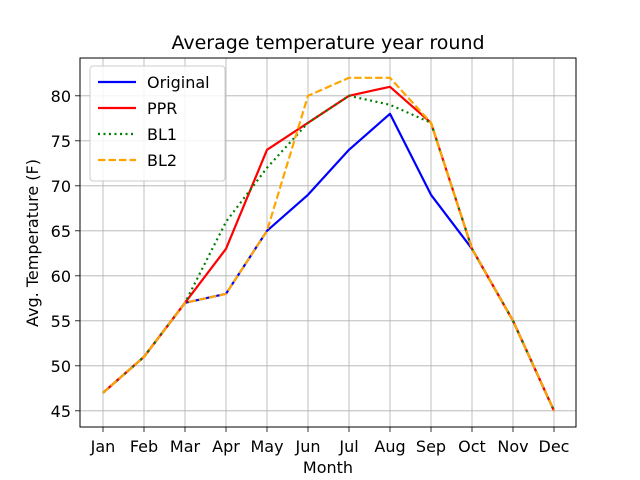  I want to click on x-tick-label-feb: Feb, so click(144, 446).